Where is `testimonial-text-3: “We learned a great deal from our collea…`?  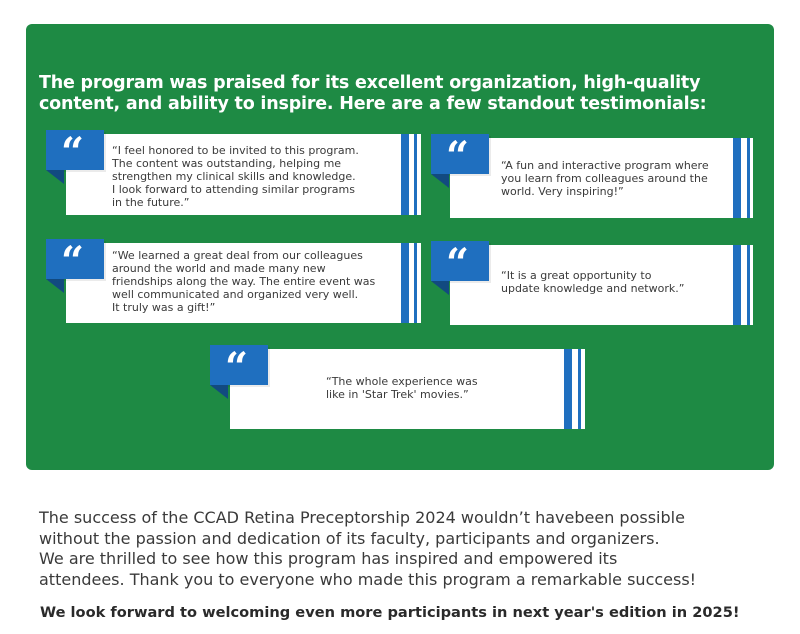 testimonial-text-3: “We learned a great deal from our collea… is located at coordinates (244, 281).